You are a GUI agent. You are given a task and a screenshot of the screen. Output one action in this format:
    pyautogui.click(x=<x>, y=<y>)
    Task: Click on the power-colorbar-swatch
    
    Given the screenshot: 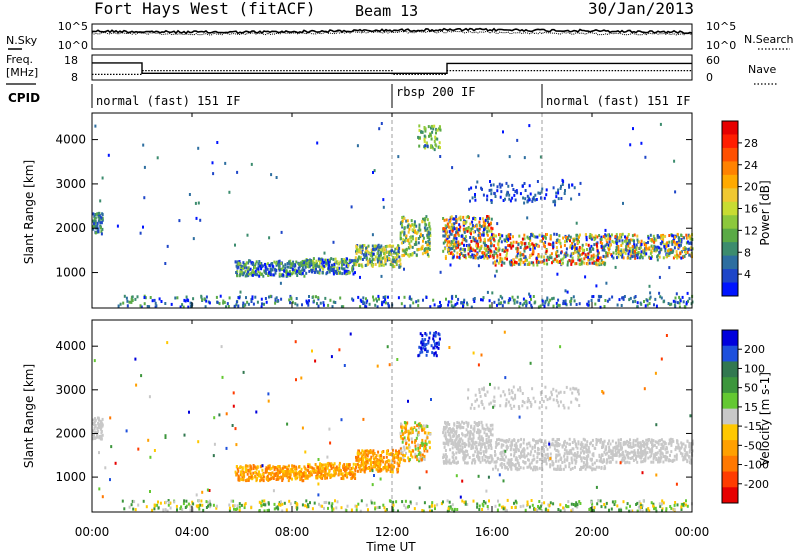 What is the action you would take?
    pyautogui.click(x=730, y=235)
    